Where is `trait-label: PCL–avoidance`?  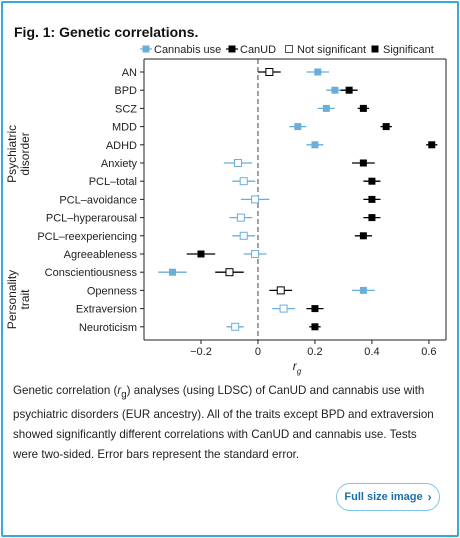 trait-label: PCL–avoidance is located at coordinates (98, 200).